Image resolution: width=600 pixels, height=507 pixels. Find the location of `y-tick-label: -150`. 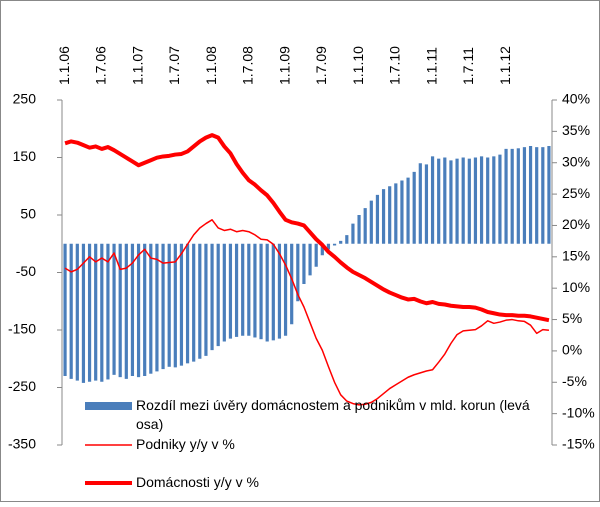

y-tick-label: -150 is located at coordinates (22, 329).